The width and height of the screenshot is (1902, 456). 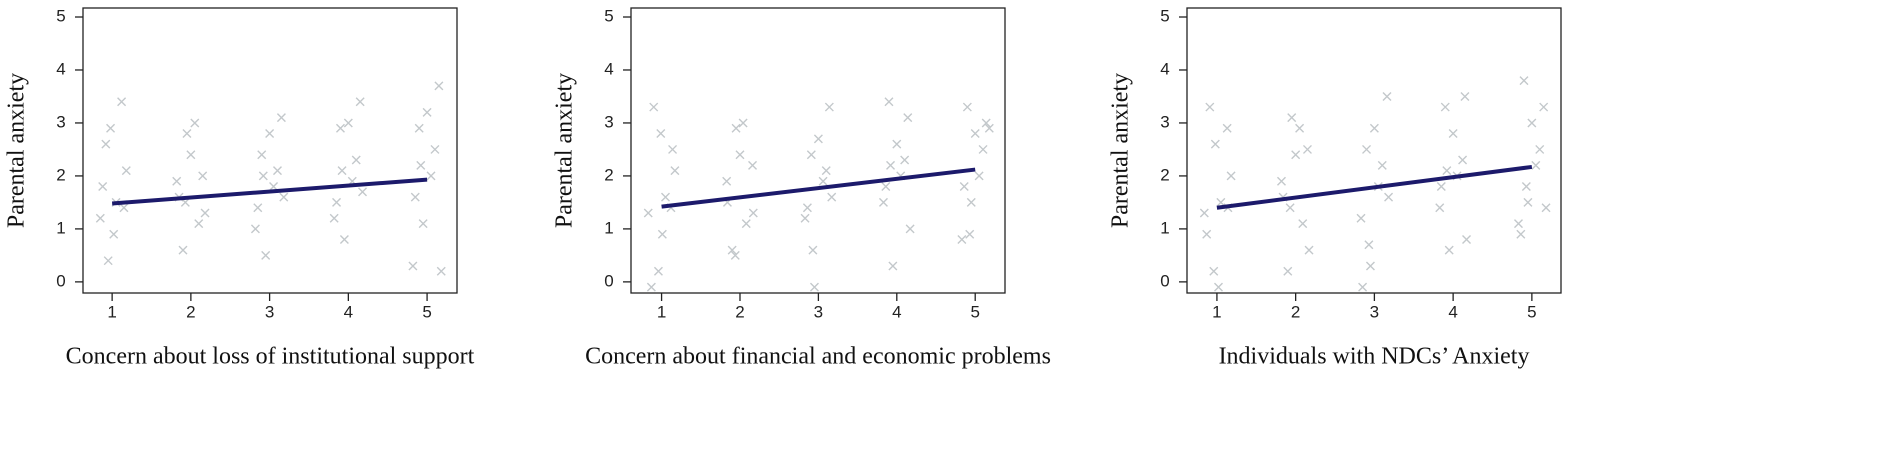 What do you see at coordinates (270, 150) in the screenshot?
I see `plot-box` at bounding box center [270, 150].